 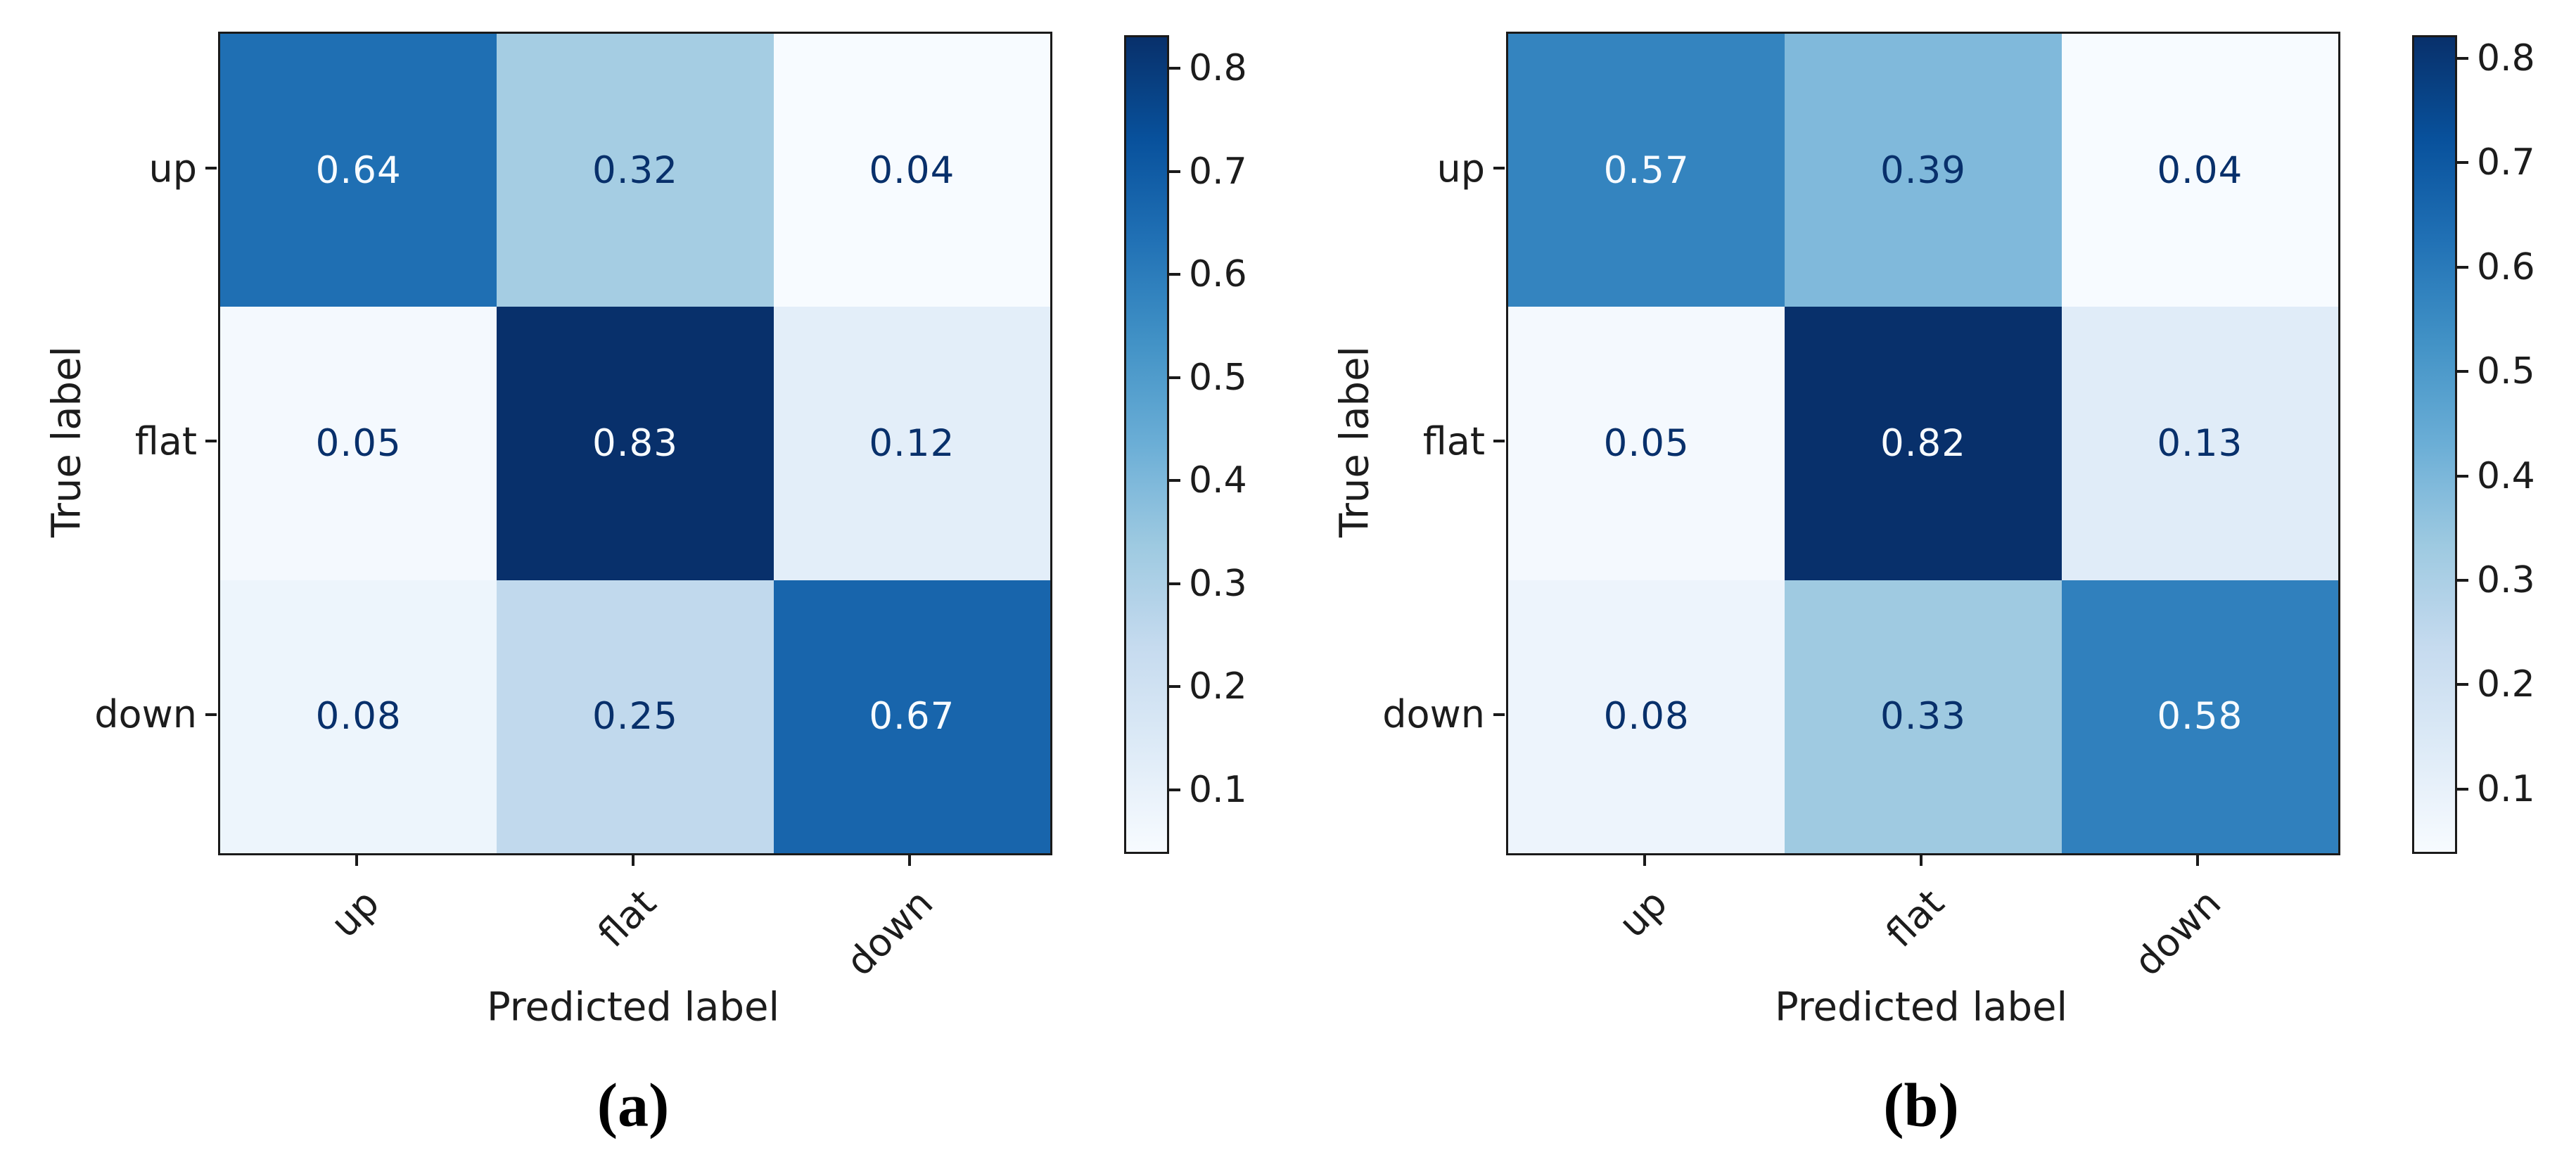 I want to click on y-tick: down, so click(x=1396, y=714).